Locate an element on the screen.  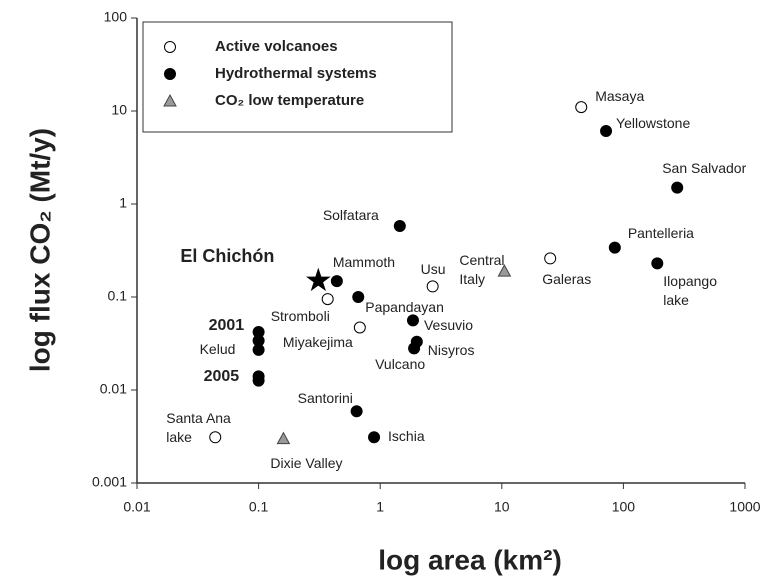
x-tick-label: 0.01 is located at coordinates (136, 507).